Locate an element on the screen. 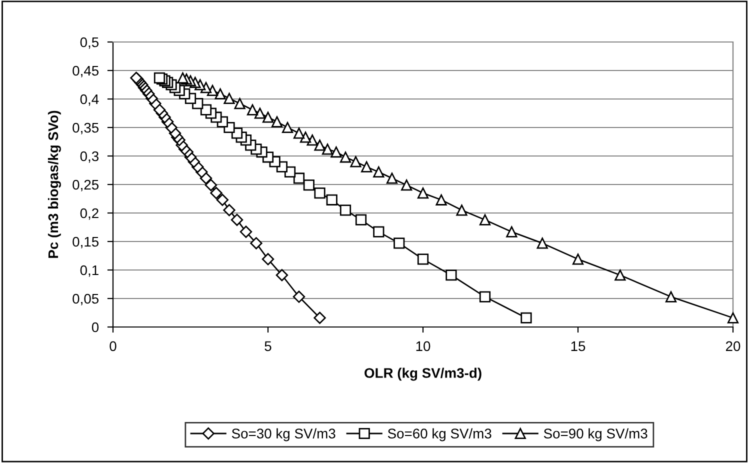 This screenshot has height=463, width=749. y-tick-label: 0 is located at coordinates (95, 327).